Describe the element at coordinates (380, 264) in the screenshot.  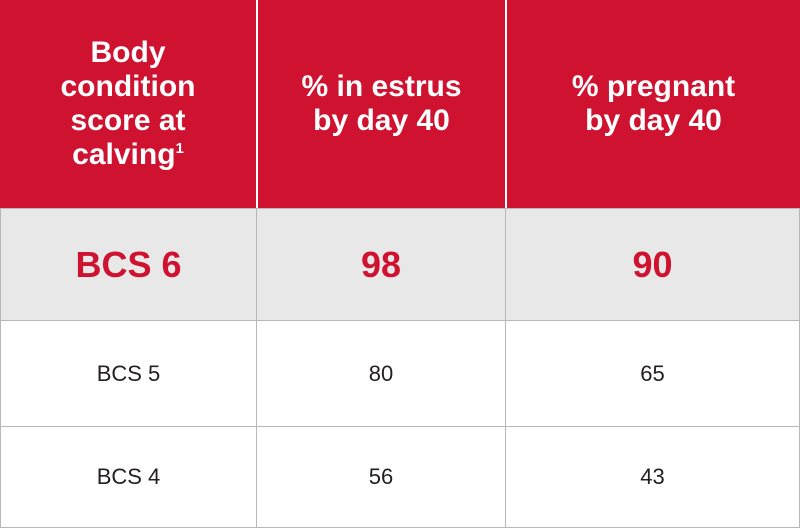
I see `row-bcs6-estrus: 98` at that location.